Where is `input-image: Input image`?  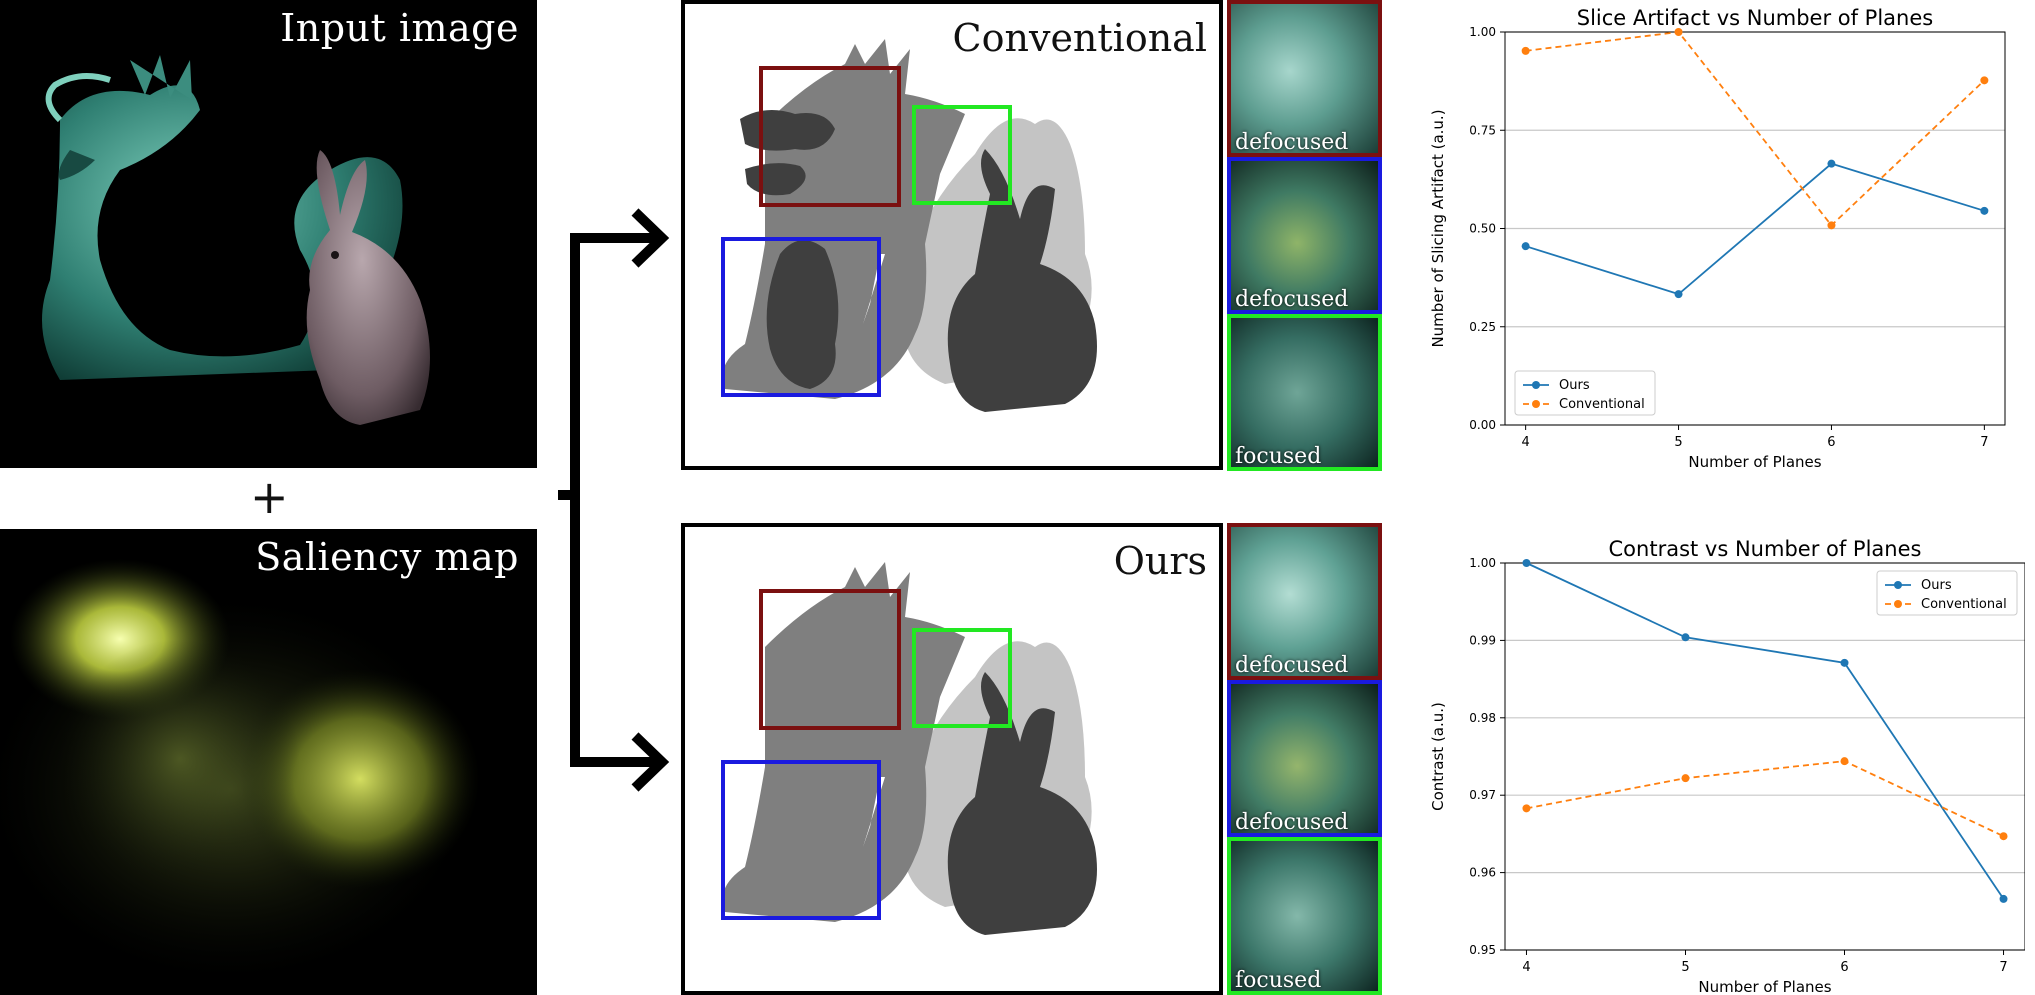 input-image: Input image is located at coordinates (268, 234).